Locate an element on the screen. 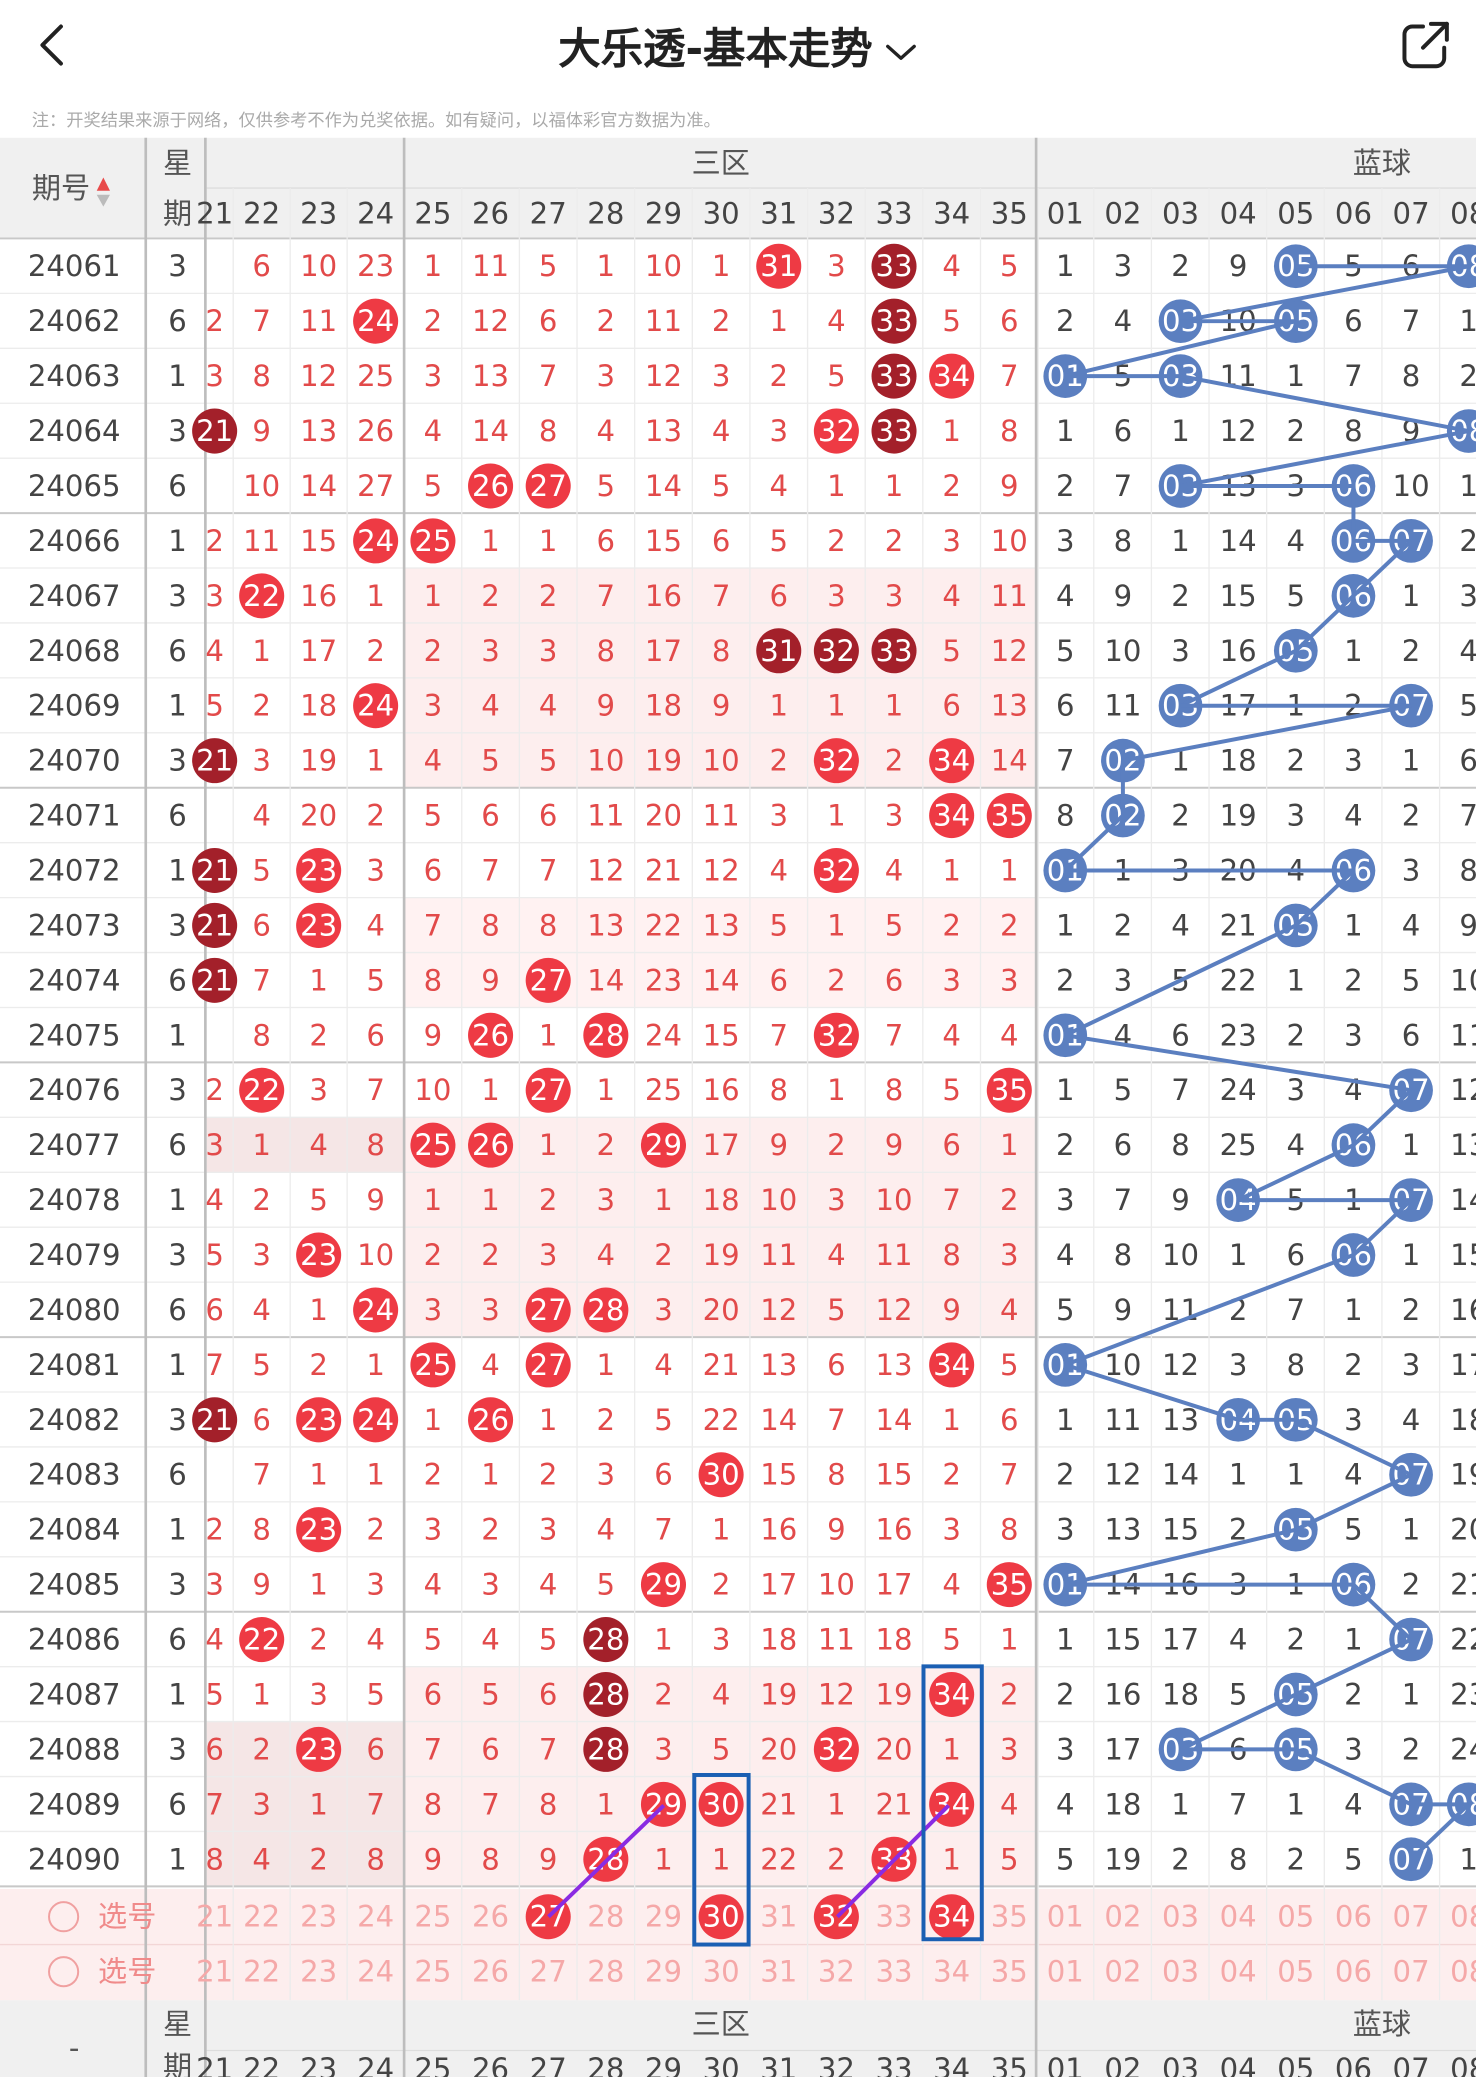  sort-by-period: 期号 is located at coordinates (71, 189).